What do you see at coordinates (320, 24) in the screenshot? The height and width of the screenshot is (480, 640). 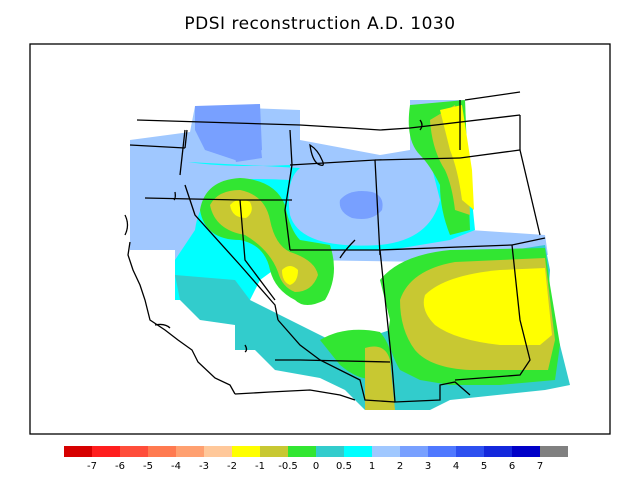 I see `map-title: PDSI reconstruction A.D. 1030` at bounding box center [320, 24].